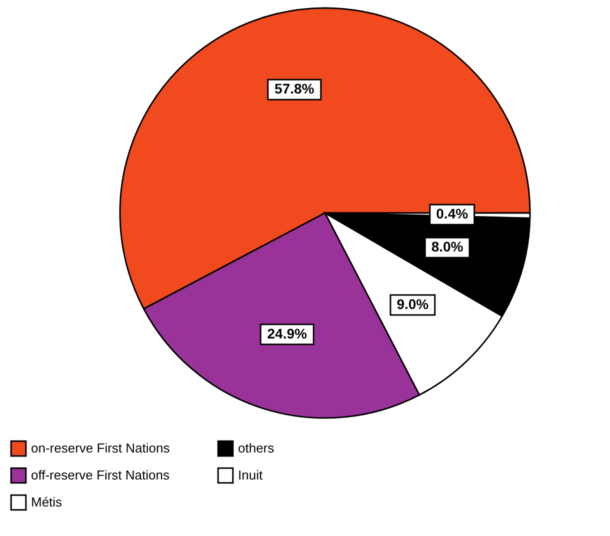  Describe the element at coordinates (294, 88) in the screenshot. I see `data-label: 57.8%` at that location.